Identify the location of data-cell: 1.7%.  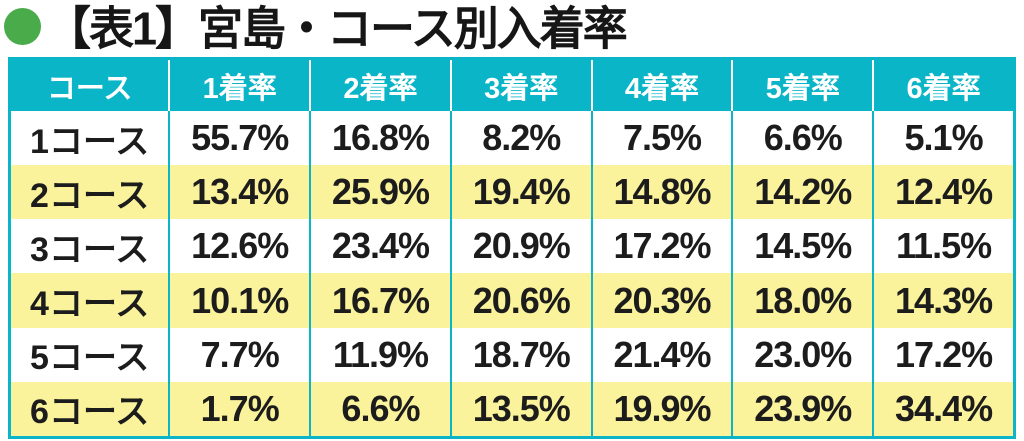
(238, 408).